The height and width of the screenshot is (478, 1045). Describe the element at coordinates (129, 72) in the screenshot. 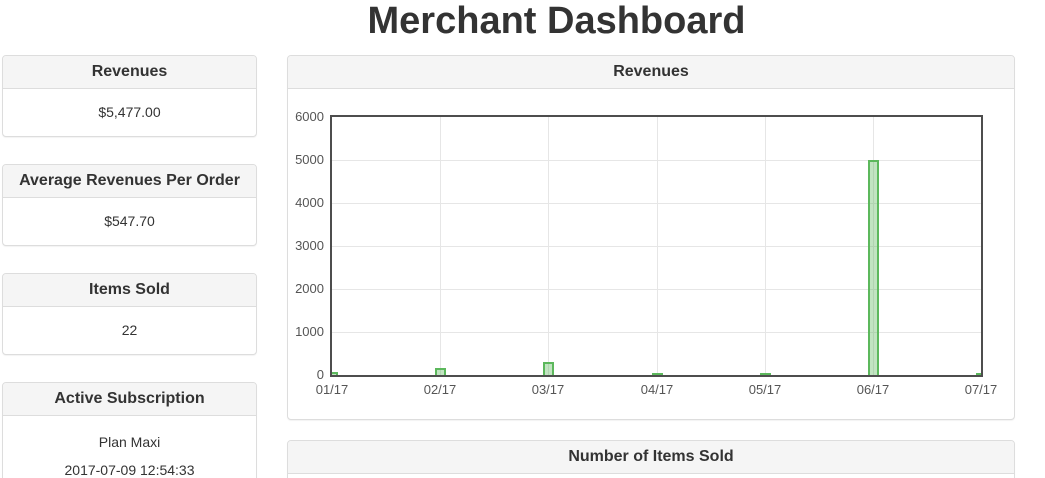

I see `panel-revenues-summary-title: Revenues` at that location.